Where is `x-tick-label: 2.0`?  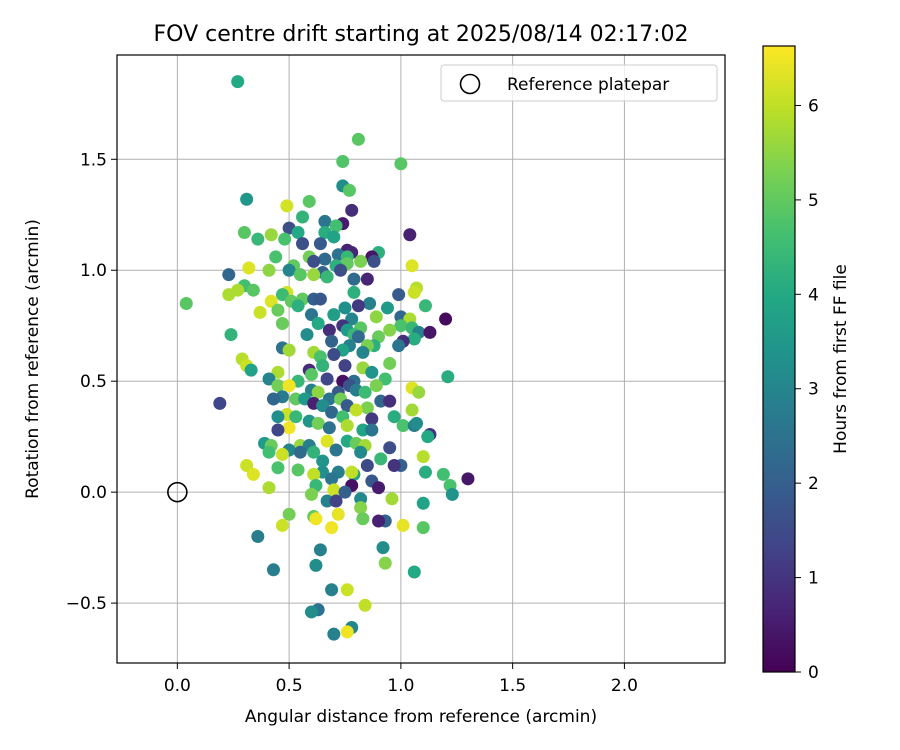
x-tick-label: 2.0 is located at coordinates (624, 686).